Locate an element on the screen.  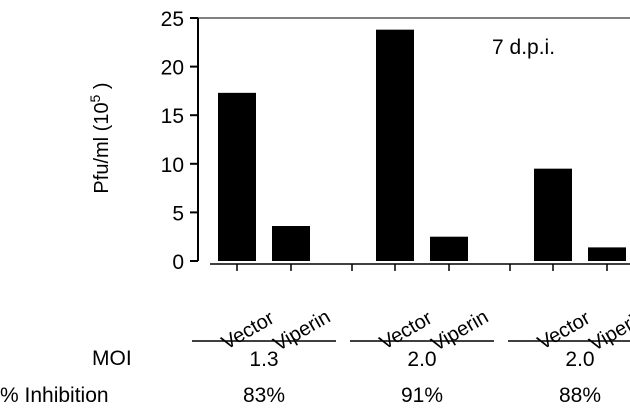
y-tick-label: 0 is located at coordinates (178, 262).